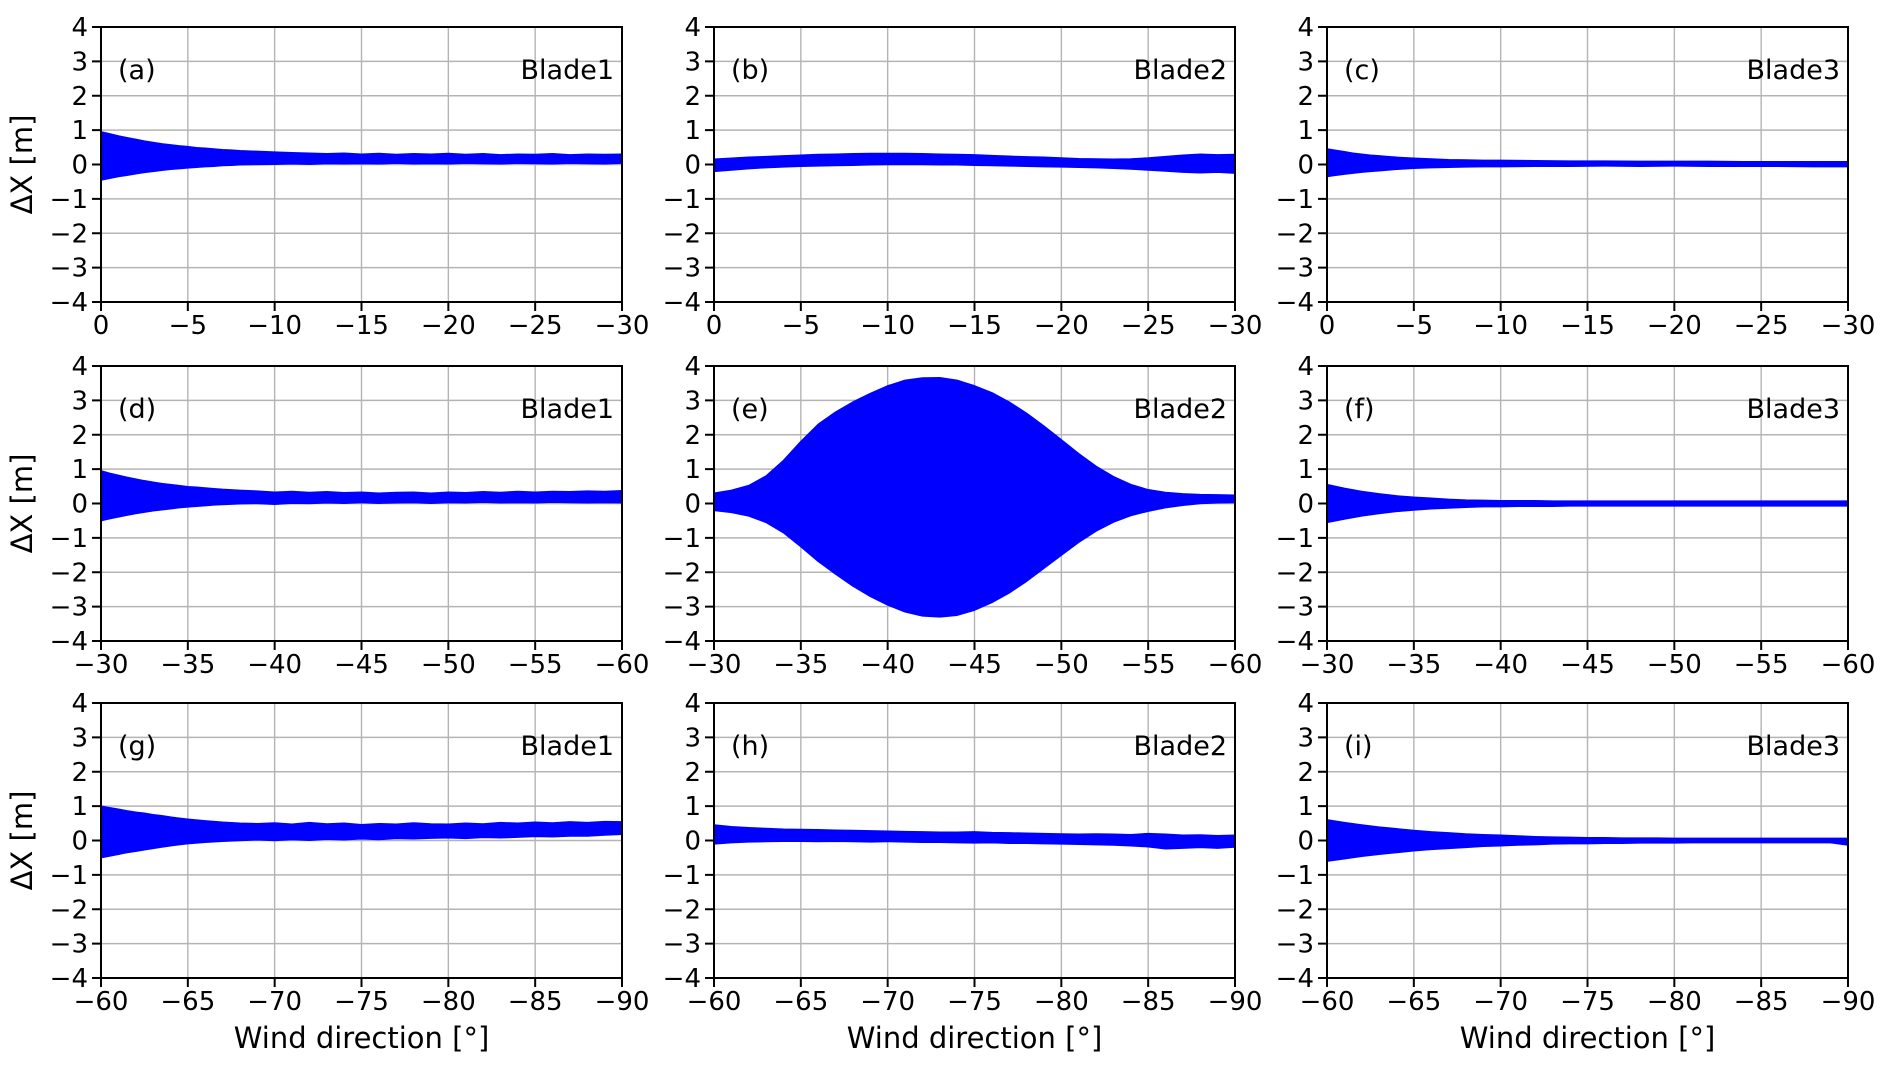  I want to click on x-tick-label: −85, so click(1761, 1002).